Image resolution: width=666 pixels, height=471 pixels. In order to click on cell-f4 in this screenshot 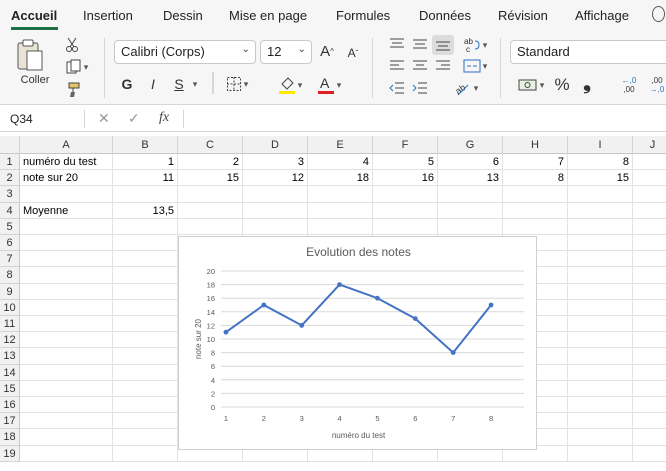, I will do `click(405, 210)`.